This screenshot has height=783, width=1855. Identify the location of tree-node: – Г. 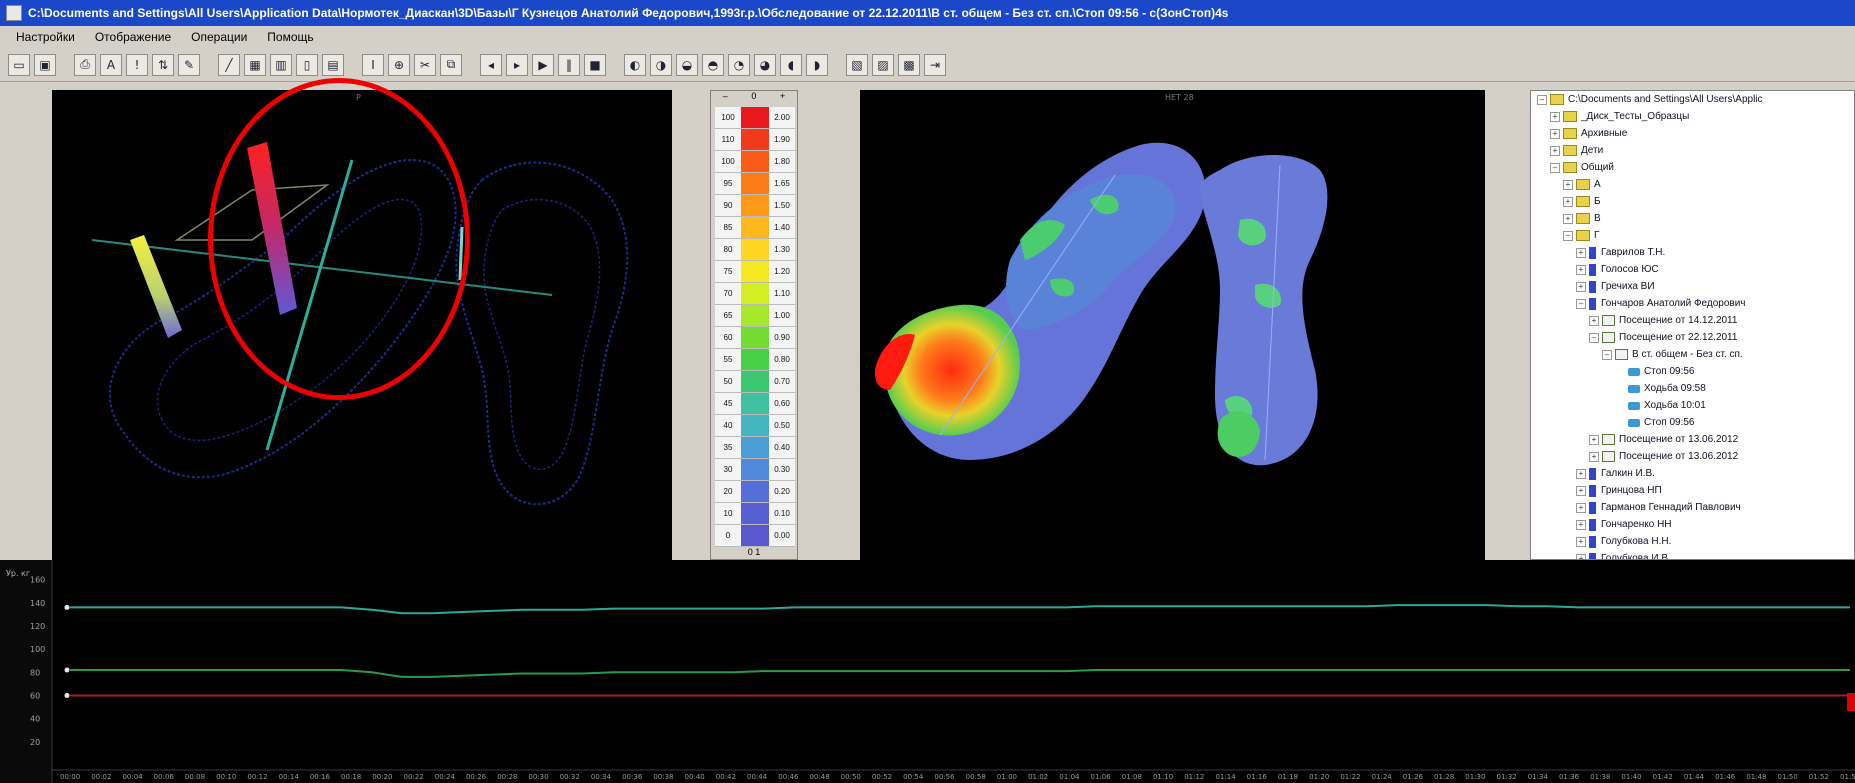
(1692, 235).